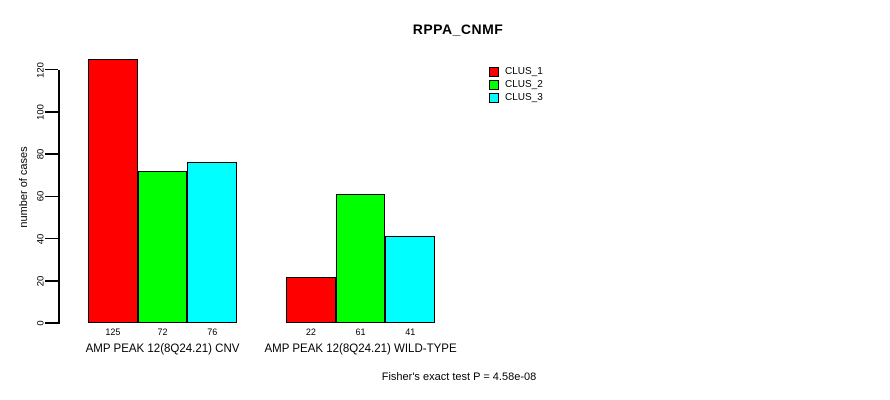 The width and height of the screenshot is (890, 400). Describe the element at coordinates (162, 349) in the screenshot. I see `category-label: AMP PEAK 12(8Q24.21) CNV` at that location.